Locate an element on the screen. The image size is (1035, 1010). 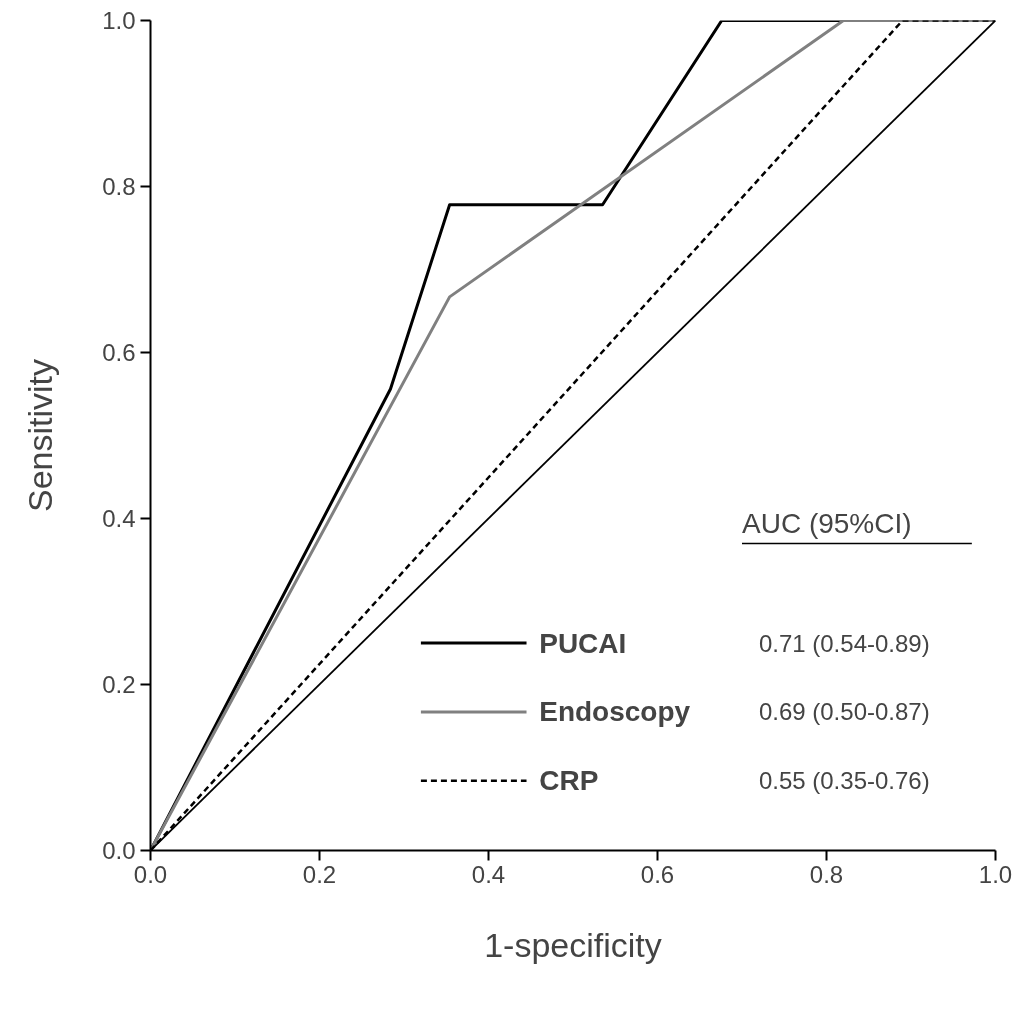
x-tick-label: 1.0 is located at coordinates (995, 874).